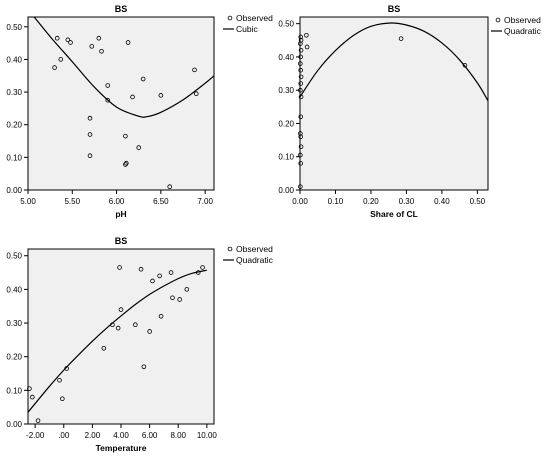 The height and width of the screenshot is (458, 550). I want to click on x-tick-label: 10.00, so click(207, 435).